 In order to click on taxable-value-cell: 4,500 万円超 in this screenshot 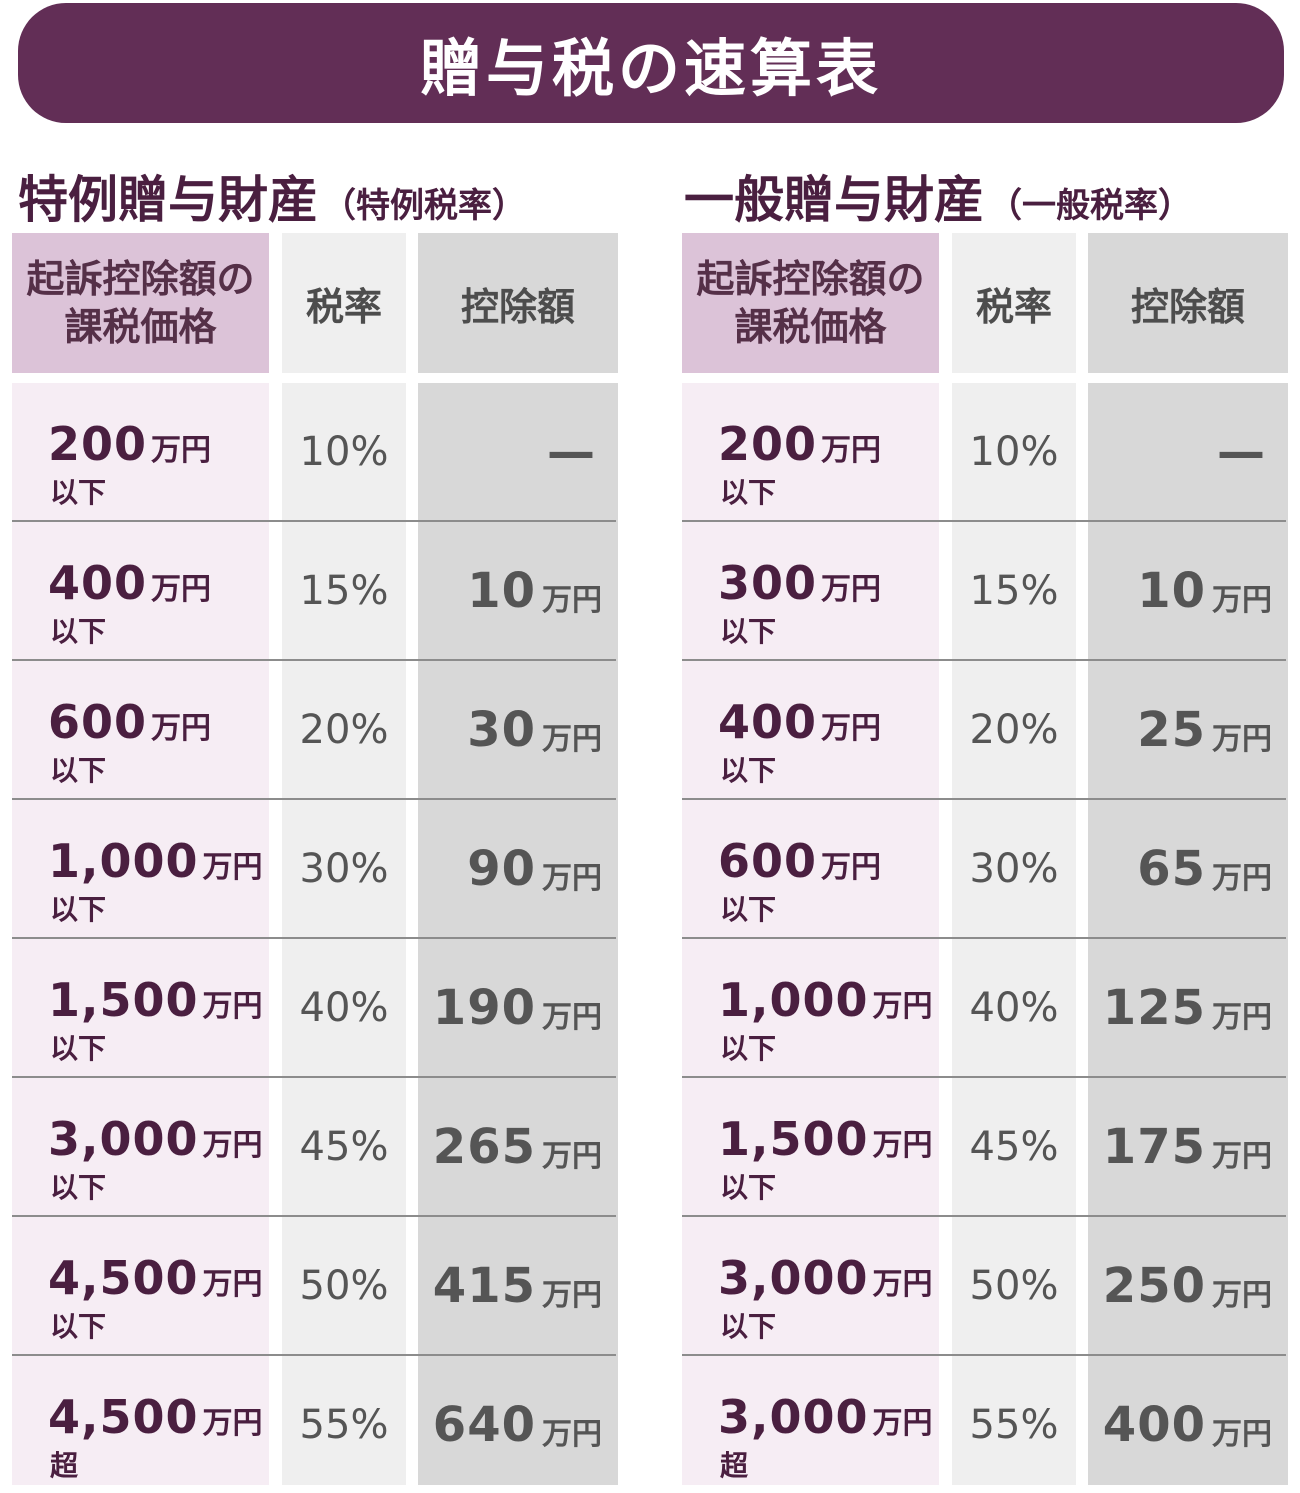, I will do `click(140, 1424)`.